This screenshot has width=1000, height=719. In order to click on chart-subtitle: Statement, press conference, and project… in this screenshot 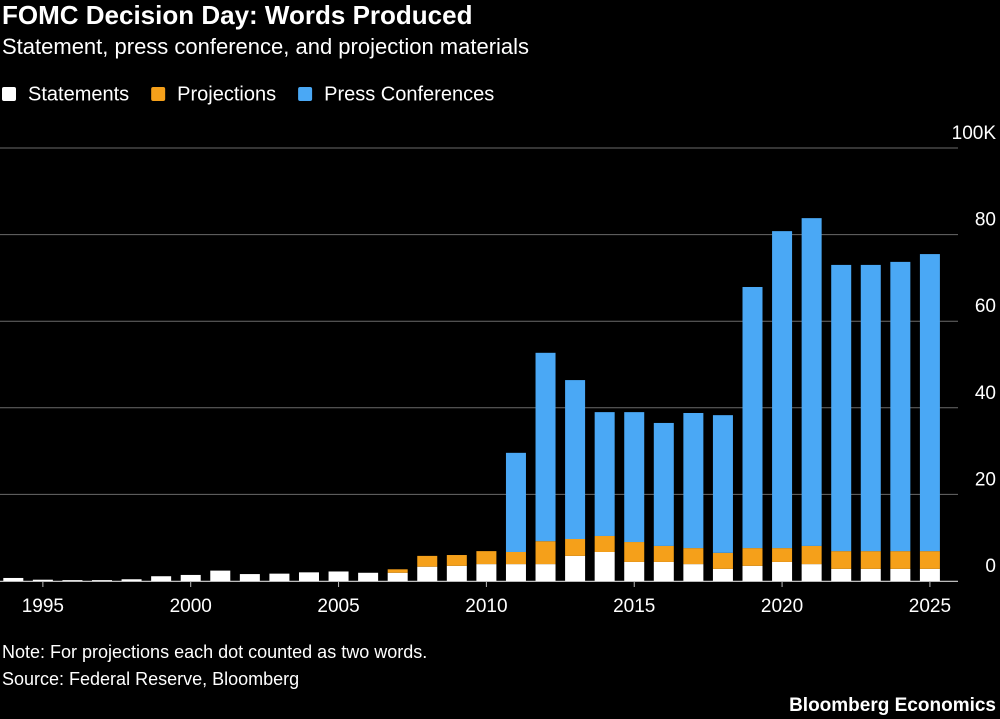, I will do `click(265, 46)`.